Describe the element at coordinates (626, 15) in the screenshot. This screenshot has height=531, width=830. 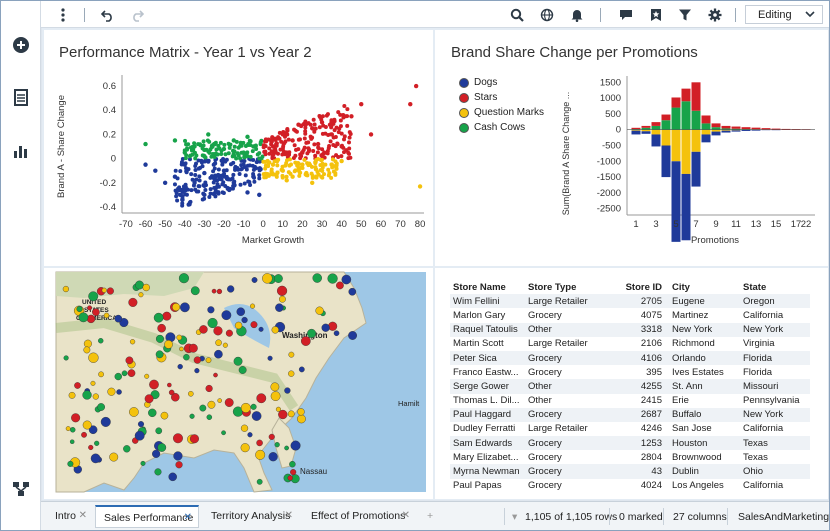
I see `comment-icon` at that location.